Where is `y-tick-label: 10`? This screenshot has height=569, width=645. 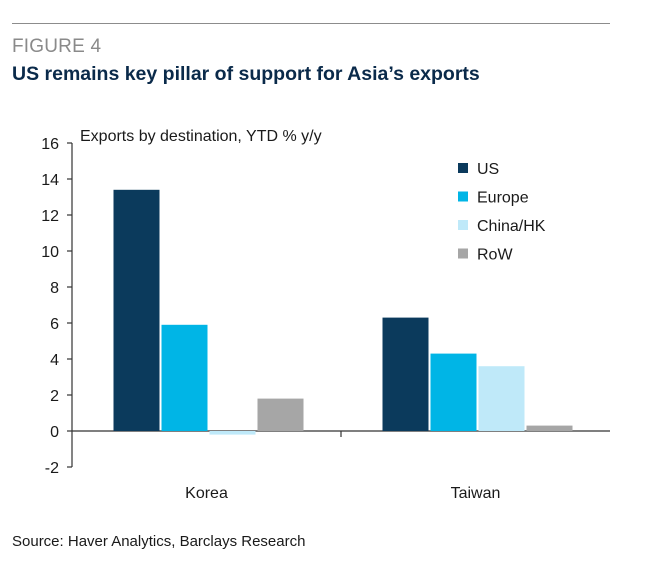
y-tick-label: 10 is located at coordinates (50, 252).